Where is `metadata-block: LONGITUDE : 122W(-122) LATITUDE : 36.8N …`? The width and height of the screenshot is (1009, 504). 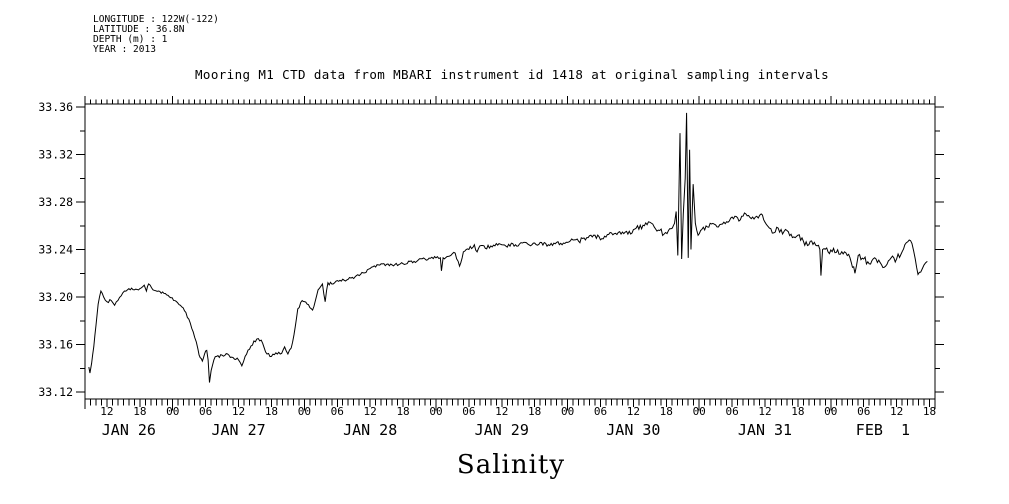 metadata-block: LONGITUDE : 122W(-122) LATITUDE : 36.8N … is located at coordinates (156, 34).